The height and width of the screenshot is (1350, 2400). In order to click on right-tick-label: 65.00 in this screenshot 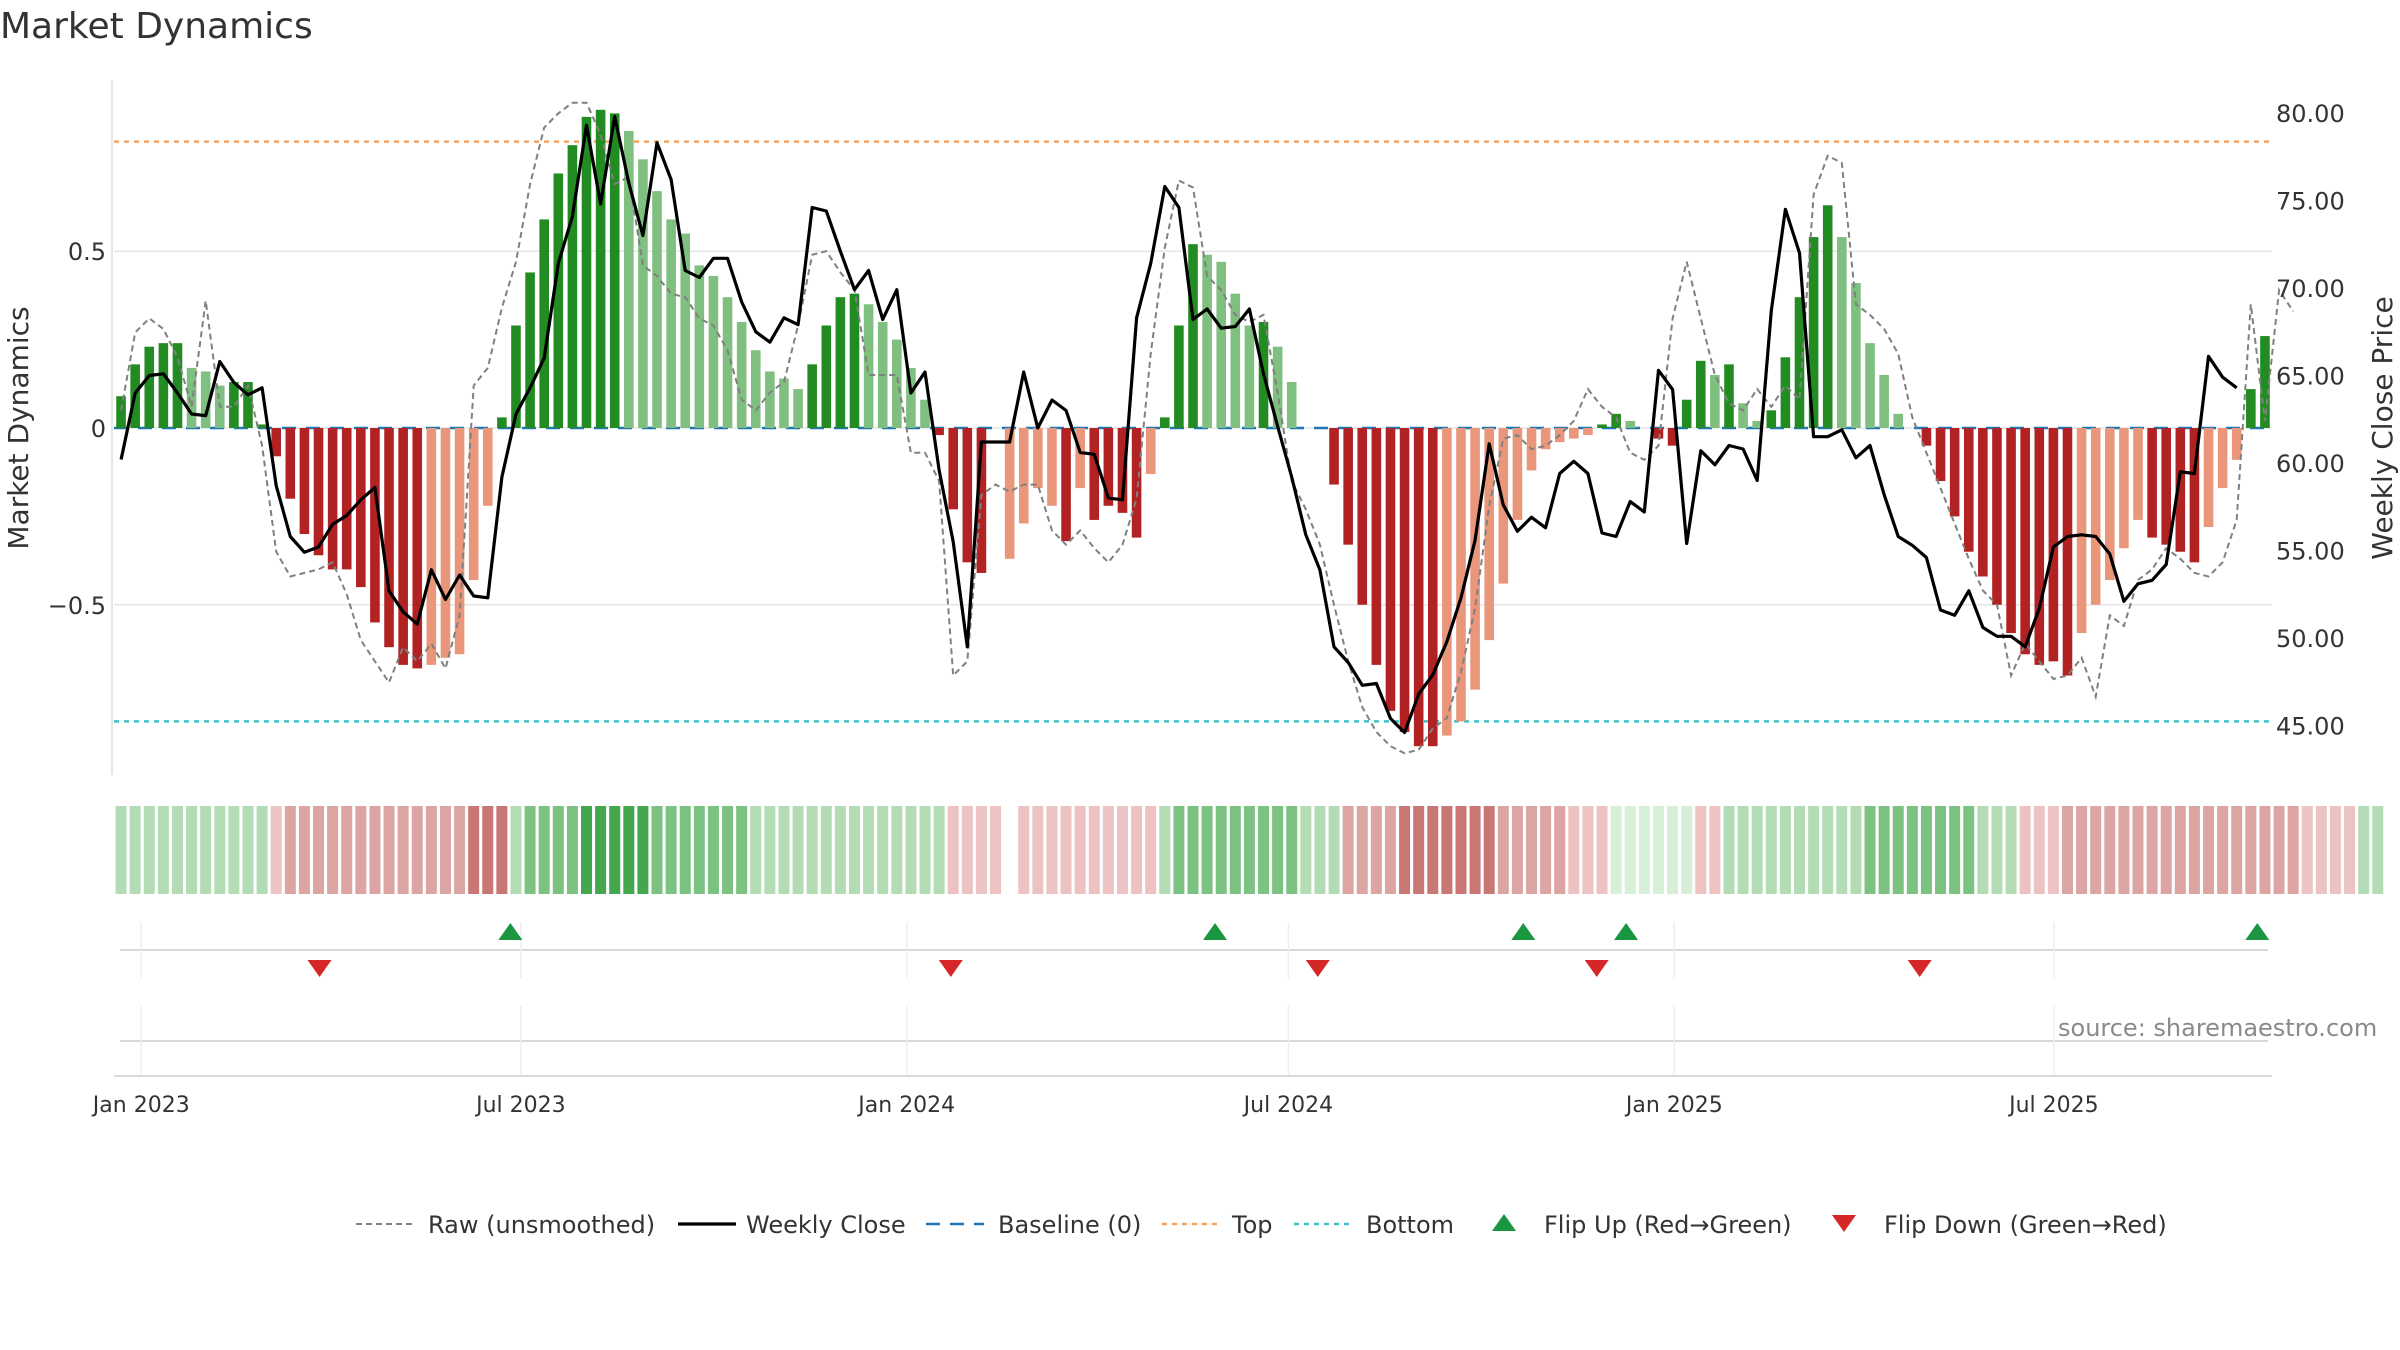, I will do `click(2310, 377)`.